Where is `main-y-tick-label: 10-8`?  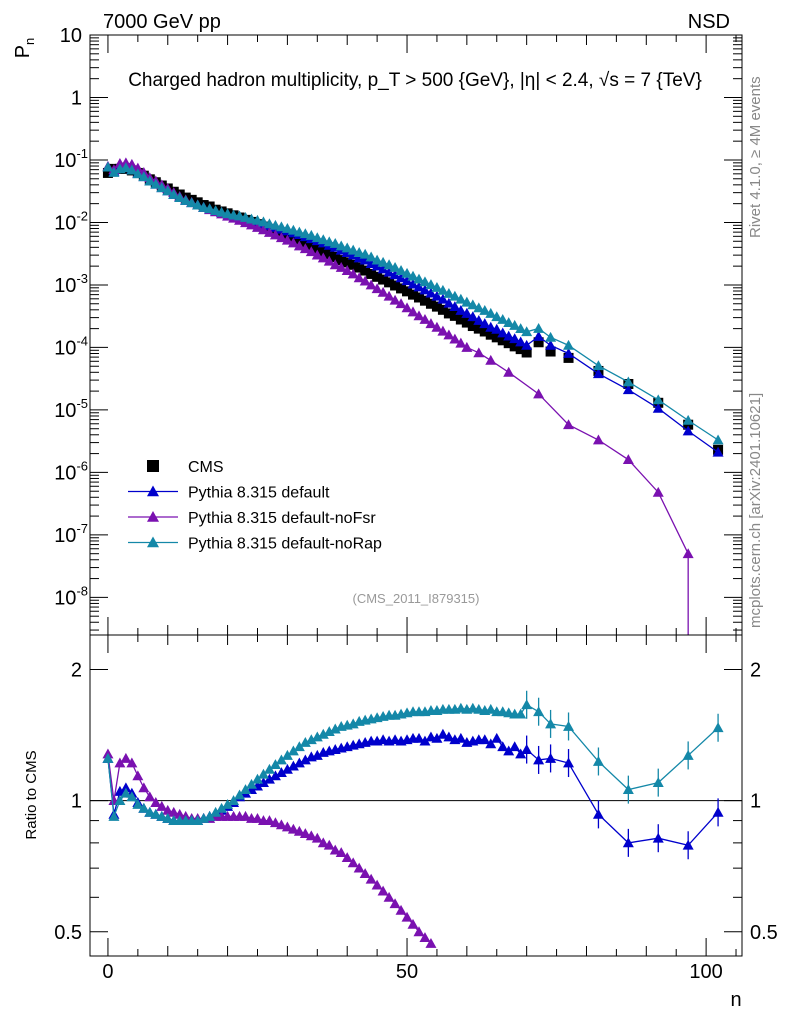
main-y-tick-label: 10-8 is located at coordinates (71, 596).